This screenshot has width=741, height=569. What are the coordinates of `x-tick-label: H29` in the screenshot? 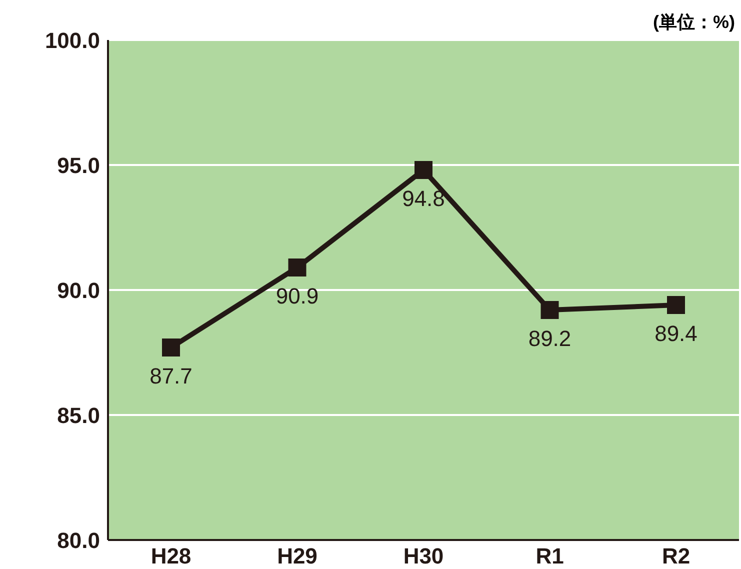 It's located at (297, 556).